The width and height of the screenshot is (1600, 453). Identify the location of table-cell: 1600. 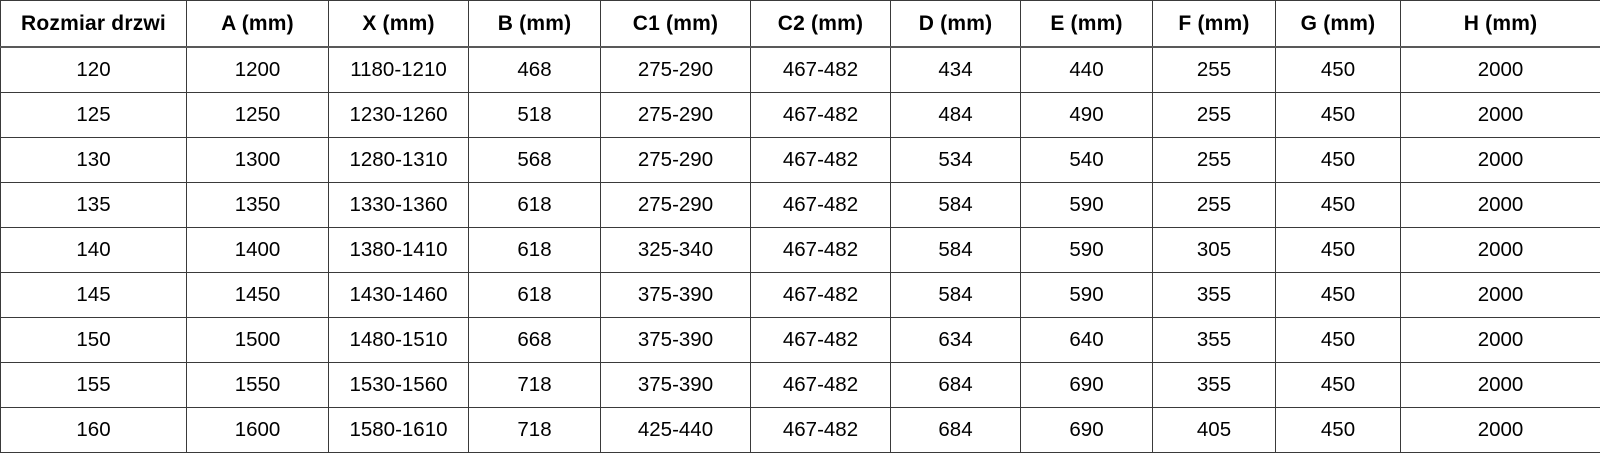
(258, 430).